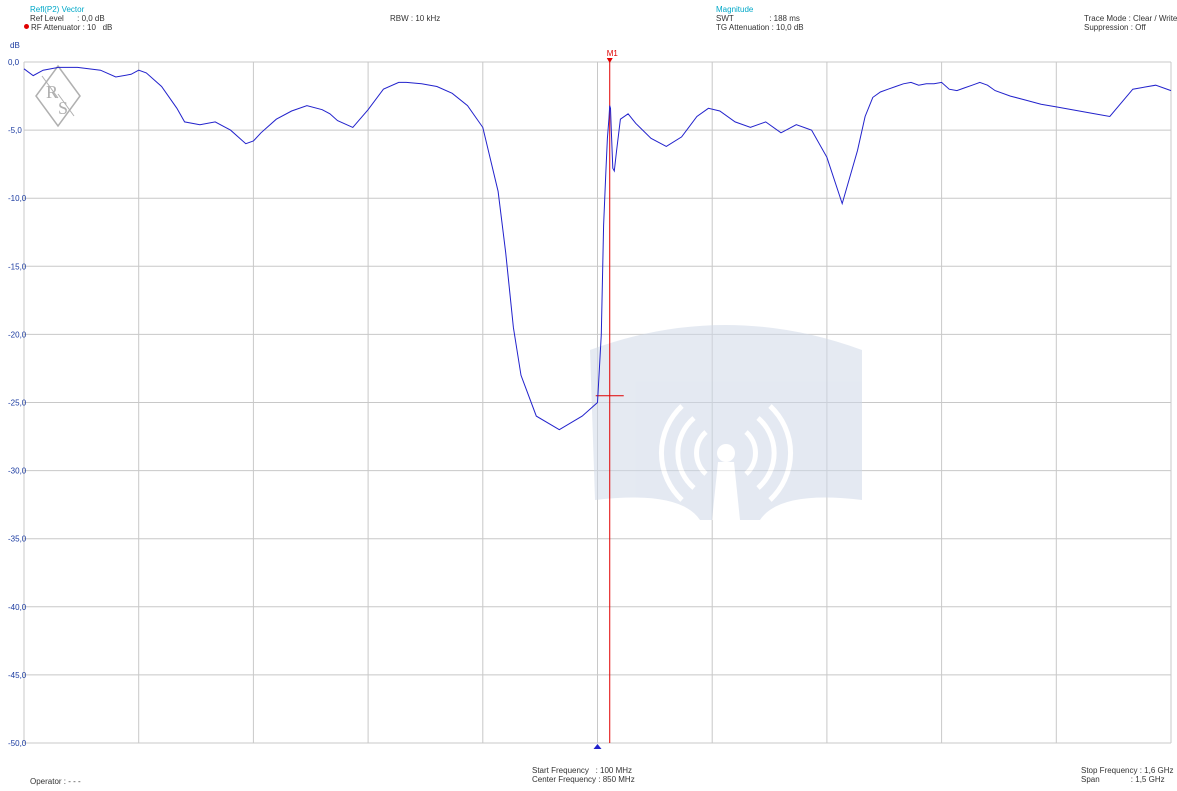 The image size is (1177, 791). I want to click on center-triangle-icon, so click(597, 746).